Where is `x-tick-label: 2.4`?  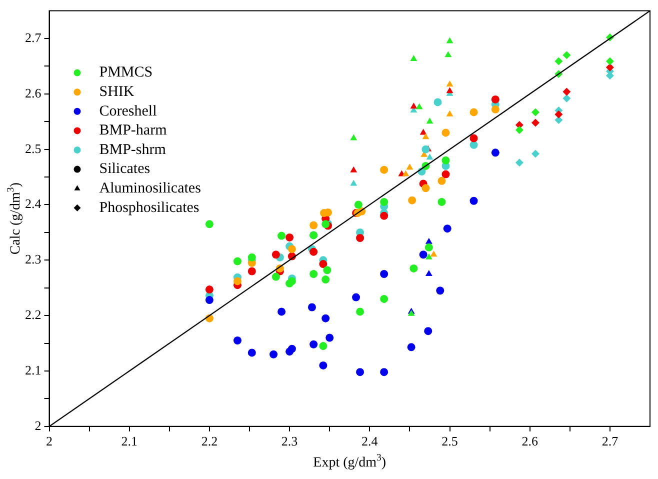 x-tick-label: 2.4 is located at coordinates (370, 441).